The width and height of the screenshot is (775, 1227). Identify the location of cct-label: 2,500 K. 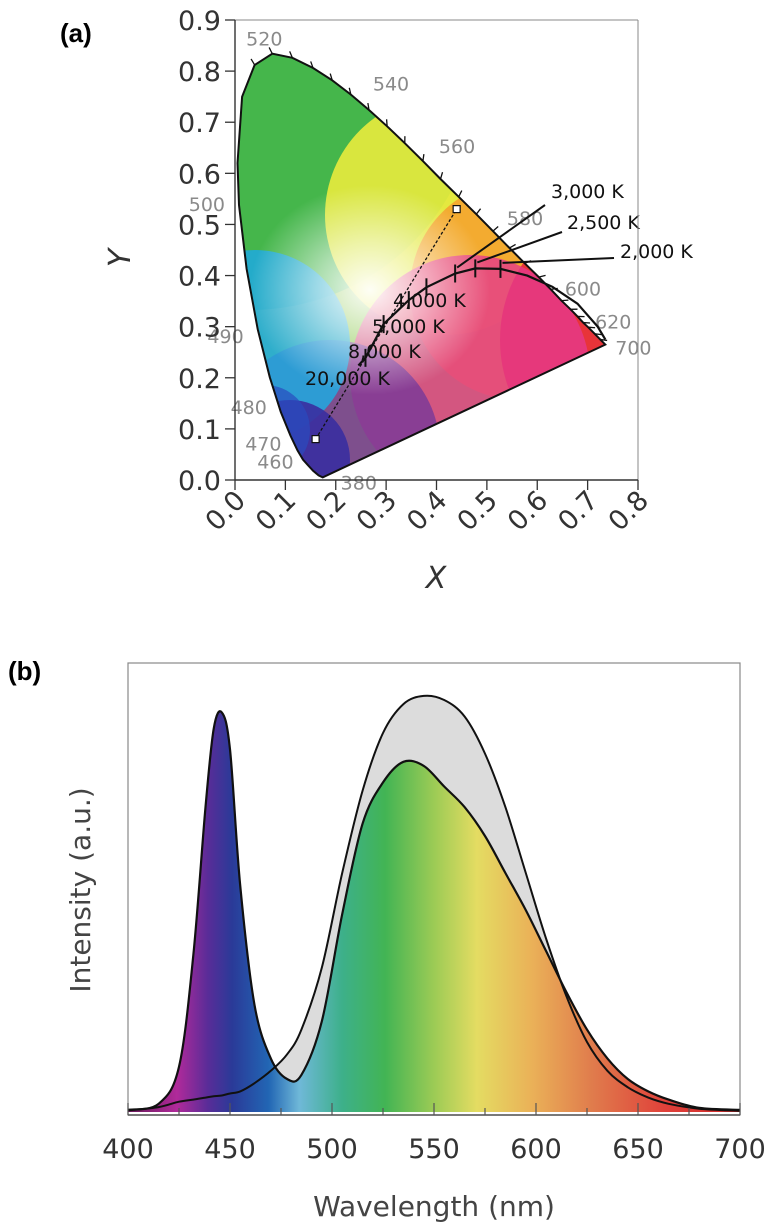
(603, 223).